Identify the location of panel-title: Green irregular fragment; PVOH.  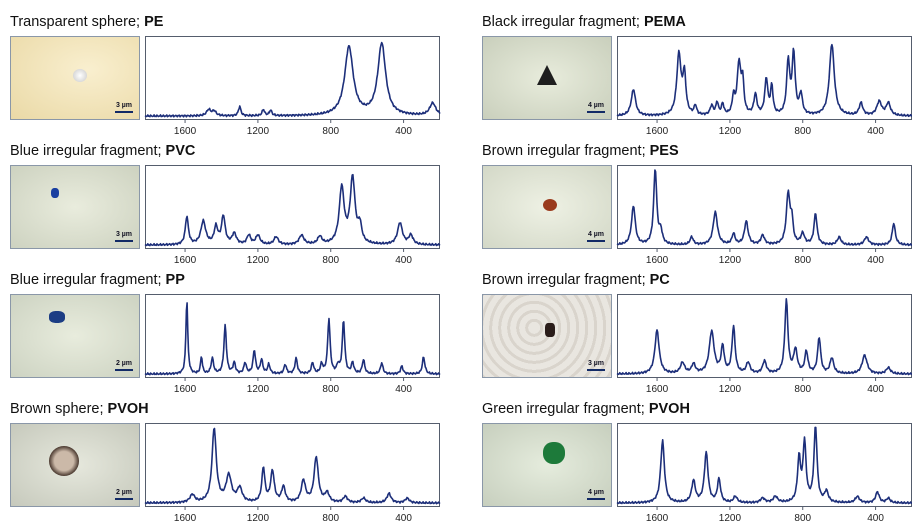
(586, 409).